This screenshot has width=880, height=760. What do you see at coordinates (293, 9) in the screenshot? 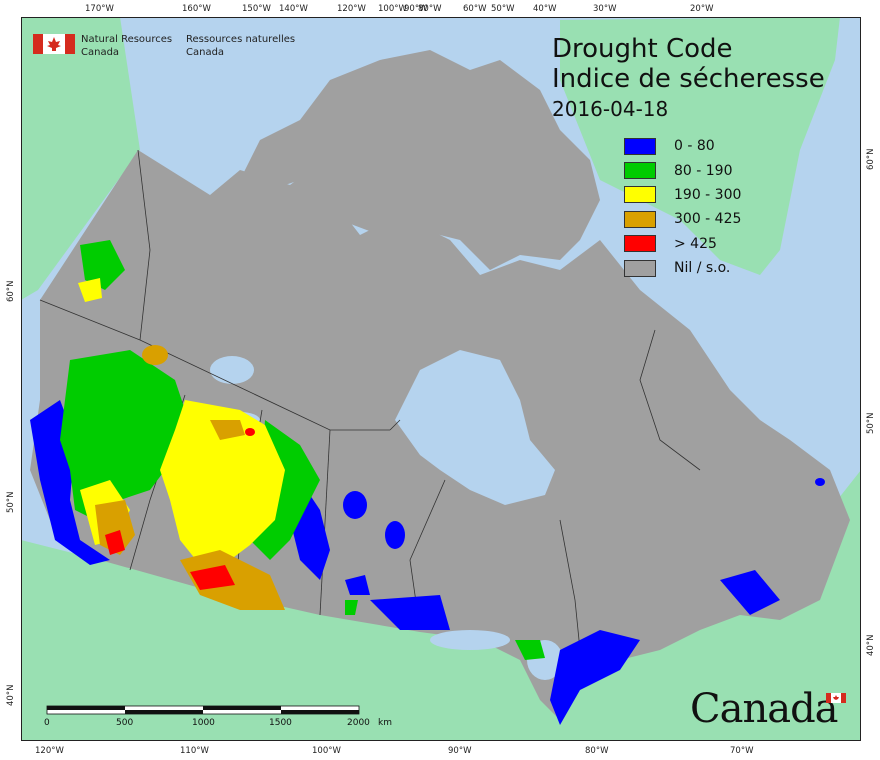
I see `graticule-label: 140°W` at bounding box center [293, 9].